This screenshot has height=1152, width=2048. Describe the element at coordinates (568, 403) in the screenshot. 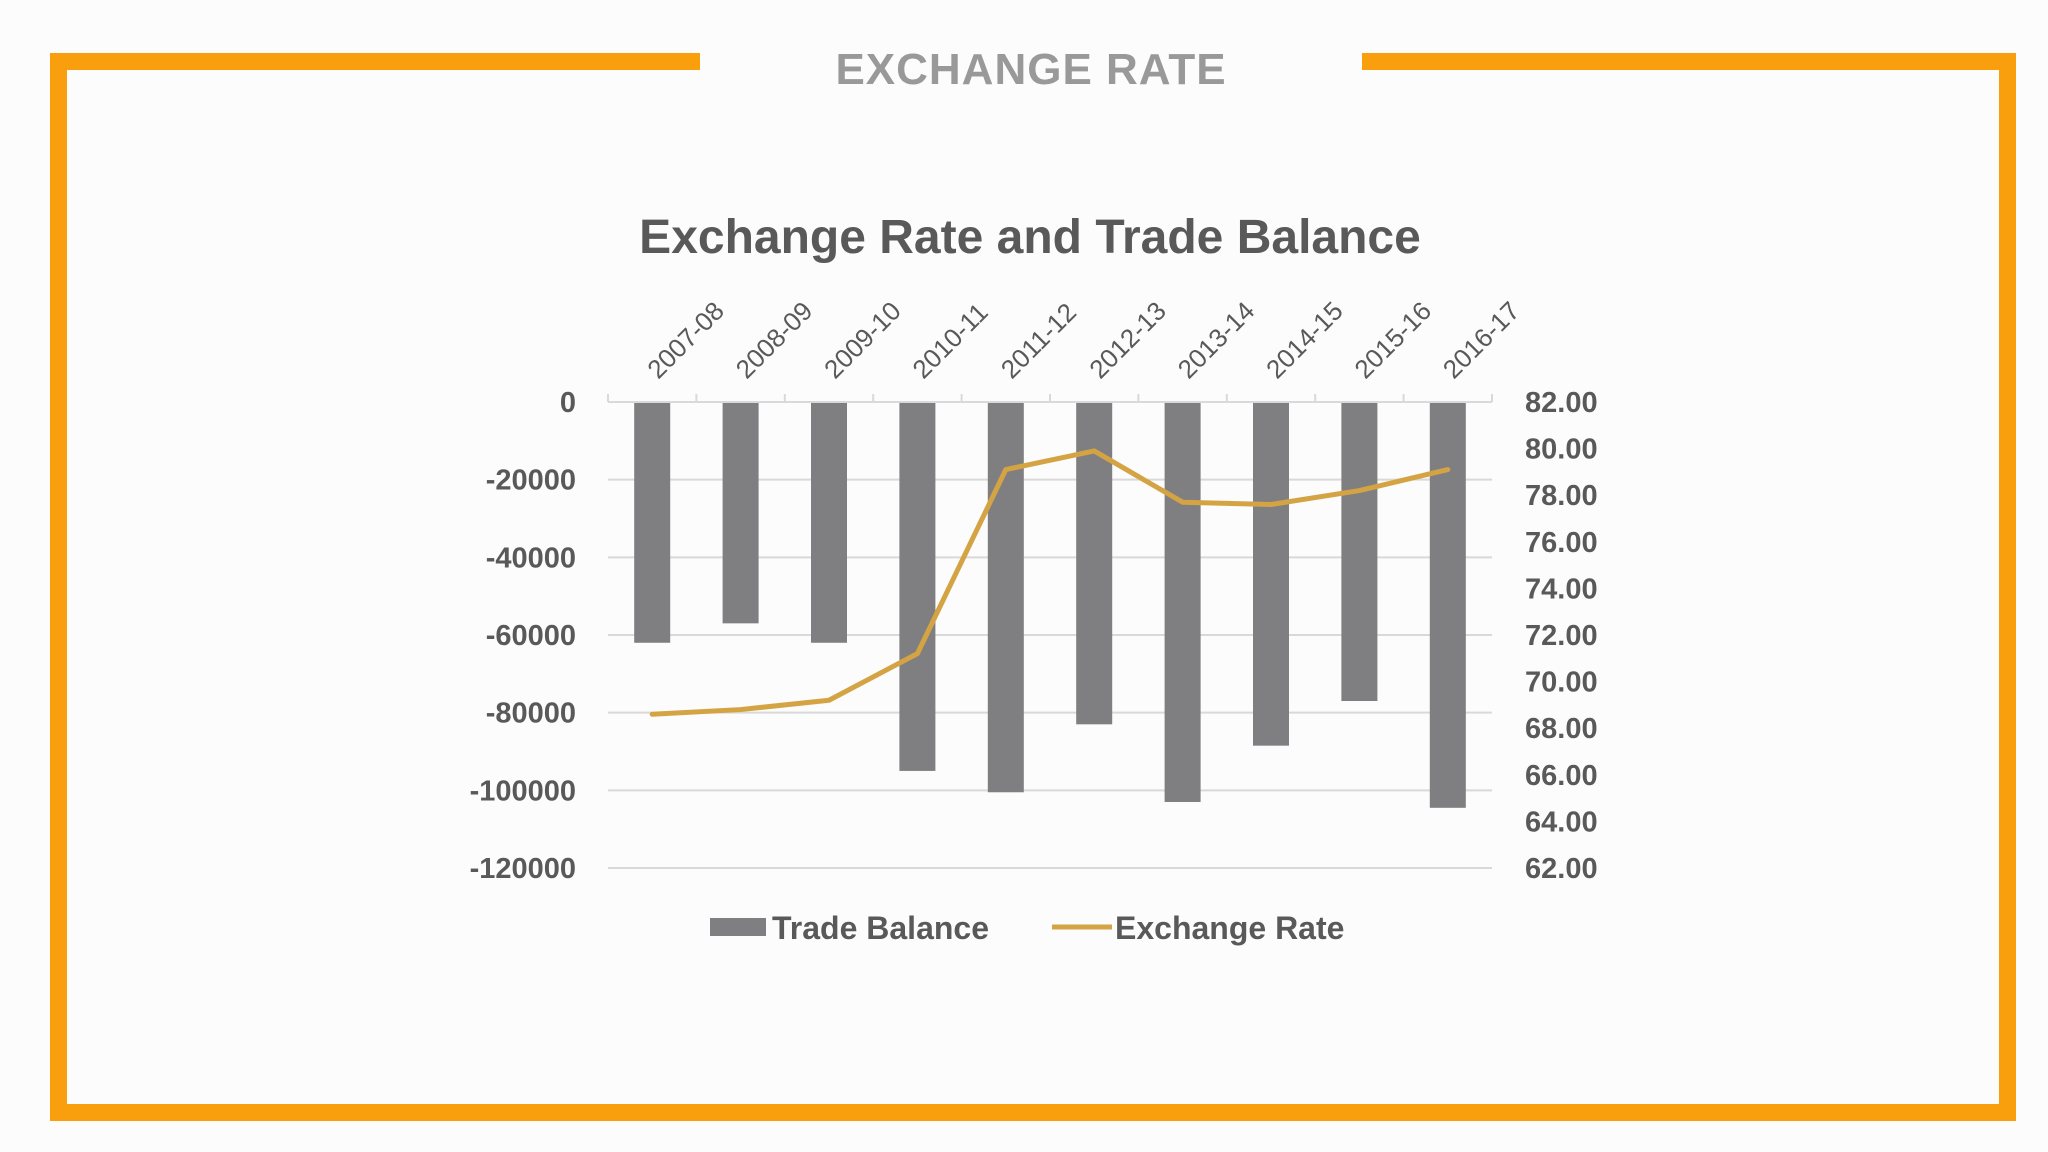

I see `y-left-tick-label: 0` at that location.